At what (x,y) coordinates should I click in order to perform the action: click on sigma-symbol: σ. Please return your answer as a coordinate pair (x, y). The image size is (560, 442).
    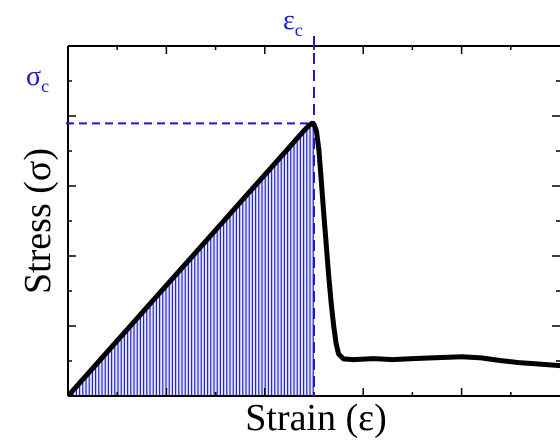
    Looking at the image, I should click on (33, 76).